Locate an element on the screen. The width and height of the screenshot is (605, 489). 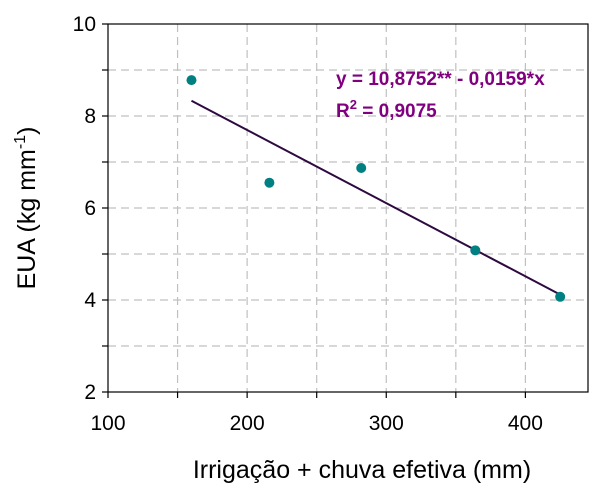
x-axis-title: Irrigação + chuva efetiva (mm) is located at coordinates (362, 470).